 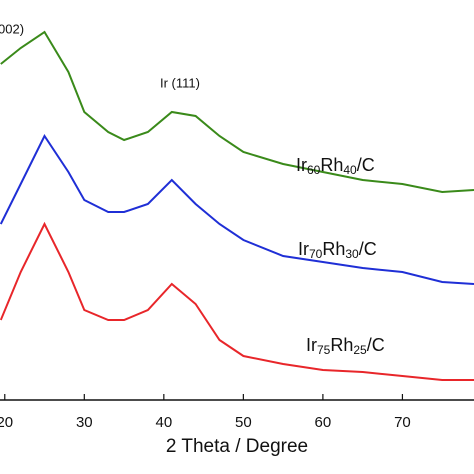 What do you see at coordinates (180, 82) in the screenshot?
I see `annotation: Ir (111)` at bounding box center [180, 82].